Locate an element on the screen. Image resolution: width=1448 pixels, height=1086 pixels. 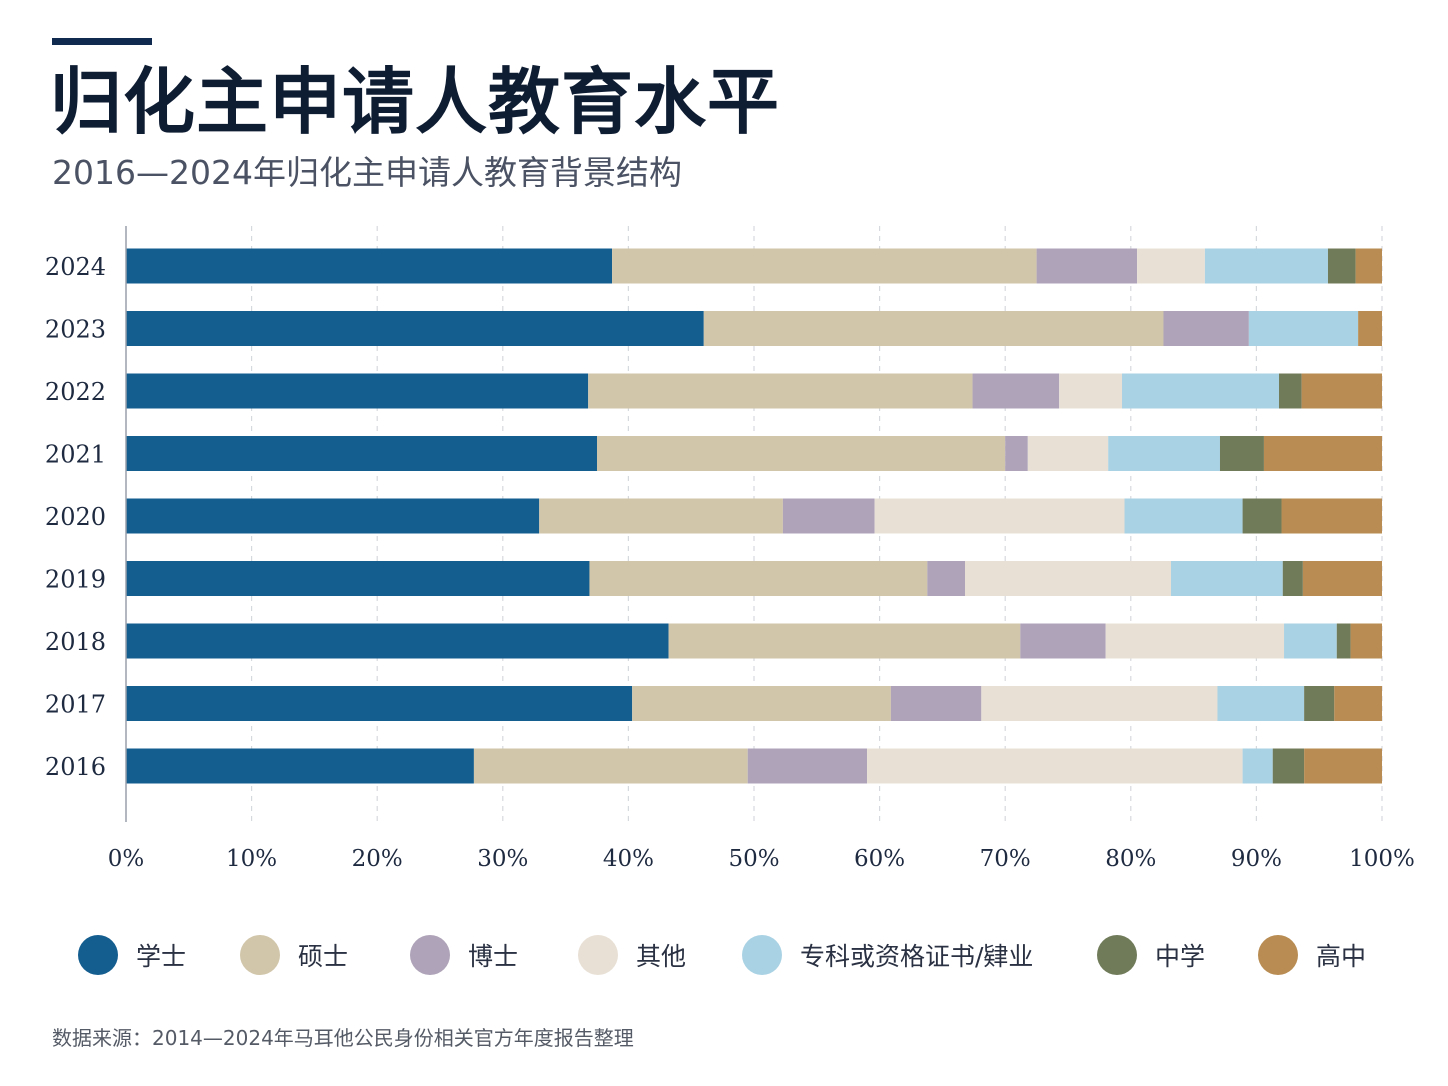
title-accent-bar is located at coordinates (102, 41).